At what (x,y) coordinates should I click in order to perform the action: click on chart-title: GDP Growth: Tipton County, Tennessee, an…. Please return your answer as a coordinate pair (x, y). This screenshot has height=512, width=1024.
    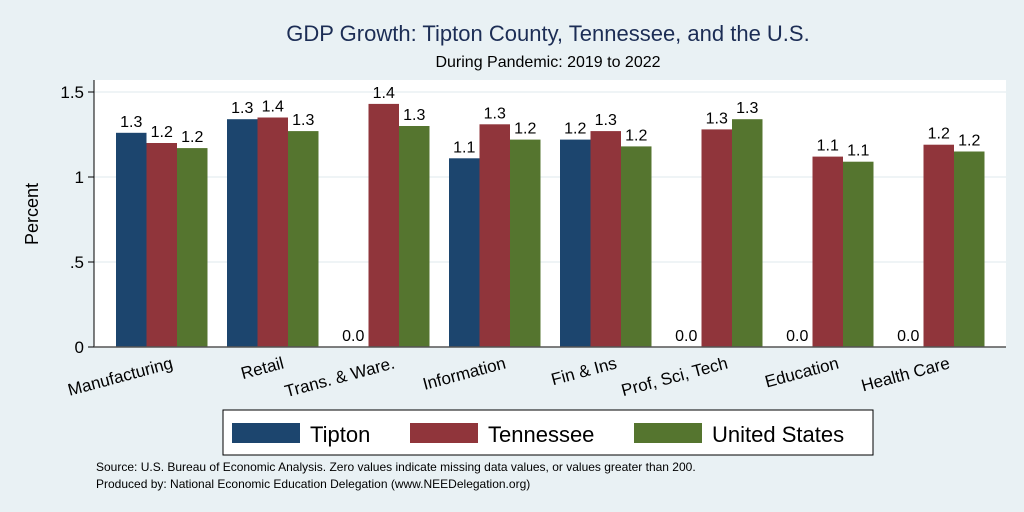
    Looking at the image, I should click on (547, 33).